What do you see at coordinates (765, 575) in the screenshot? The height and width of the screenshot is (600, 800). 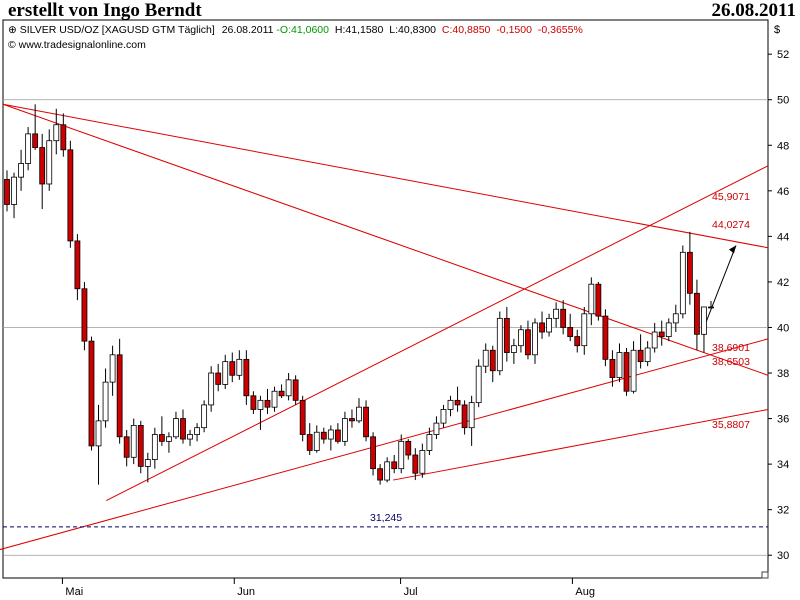 I see `resize-handle-icon` at bounding box center [765, 575].